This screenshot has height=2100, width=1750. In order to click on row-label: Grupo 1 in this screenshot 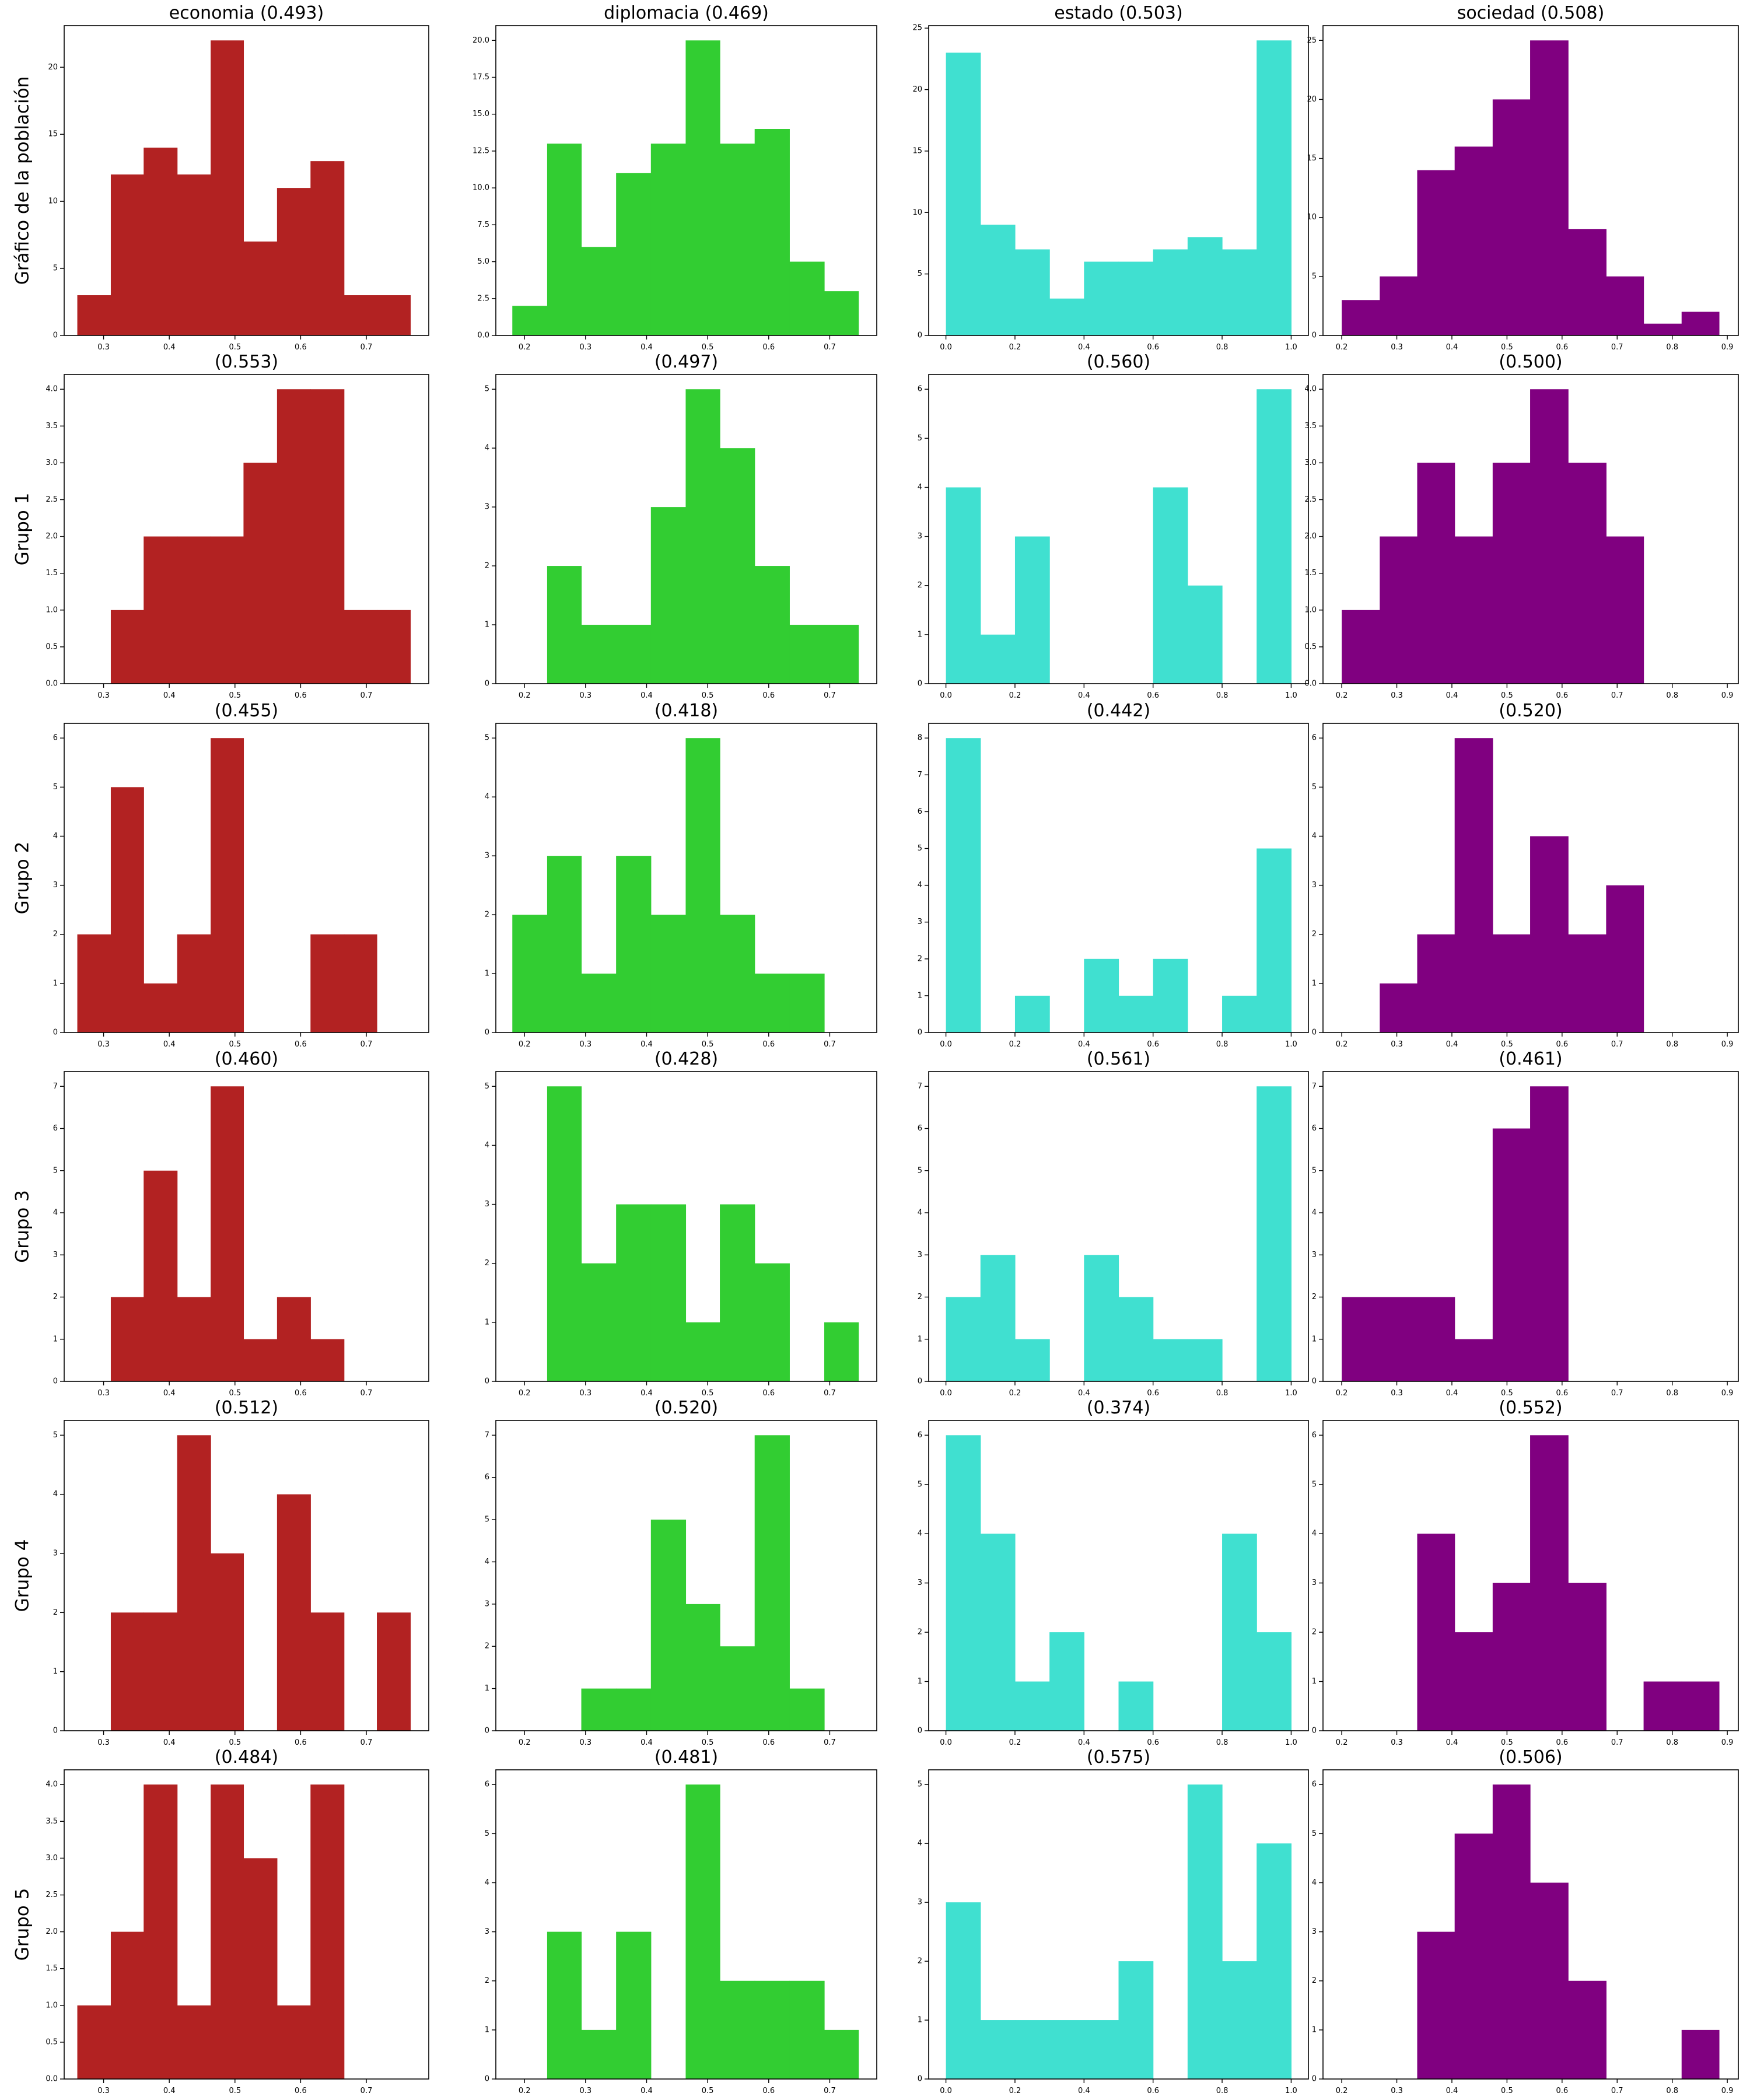, I will do `click(22, 529)`.